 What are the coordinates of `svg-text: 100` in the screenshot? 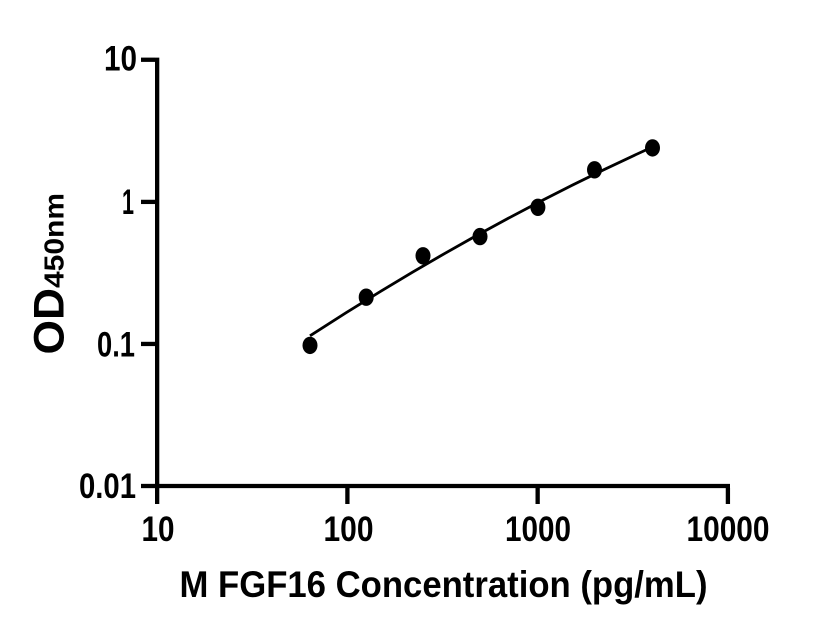 It's located at (349, 529).